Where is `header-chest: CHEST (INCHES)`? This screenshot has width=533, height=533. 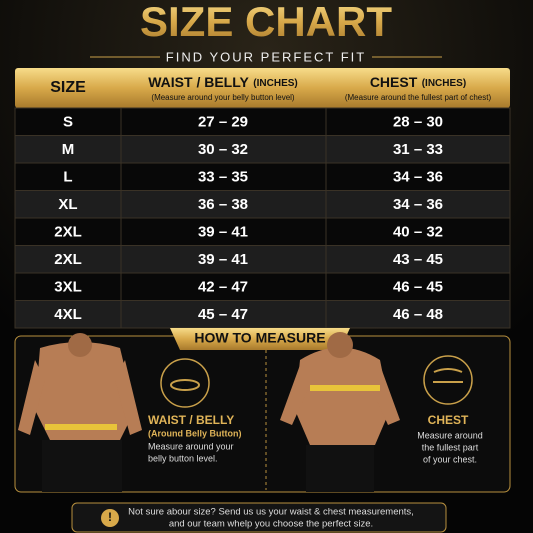
header-chest: CHEST (INCHES) is located at coordinates (418, 83).